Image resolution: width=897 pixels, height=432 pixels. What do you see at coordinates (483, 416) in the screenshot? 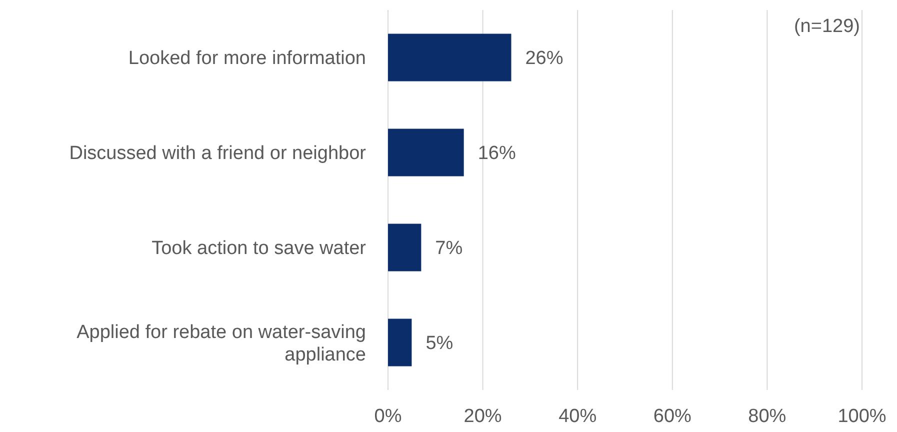
I see `x-tick-label: 20%` at bounding box center [483, 416].